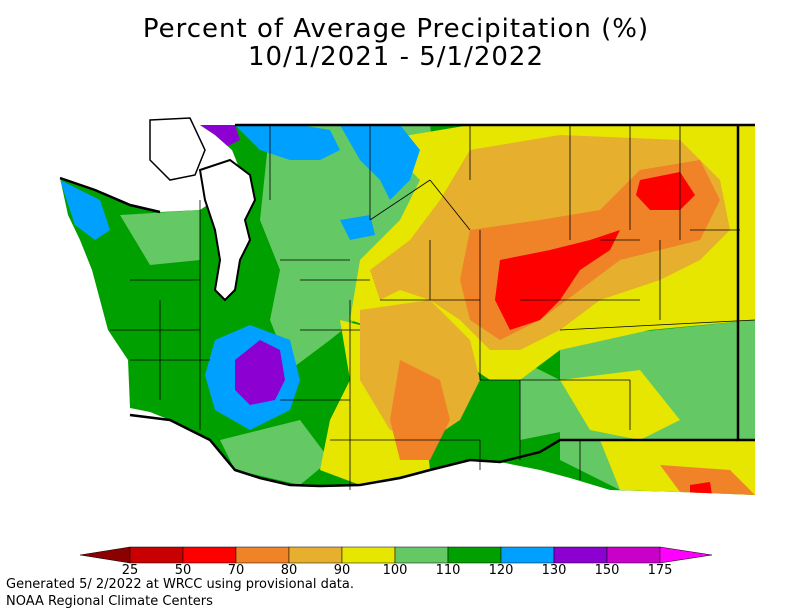 This screenshot has width=792, height=612. I want to click on map-date-range: 10/1/2021 - 5/1/2022, so click(396, 57).